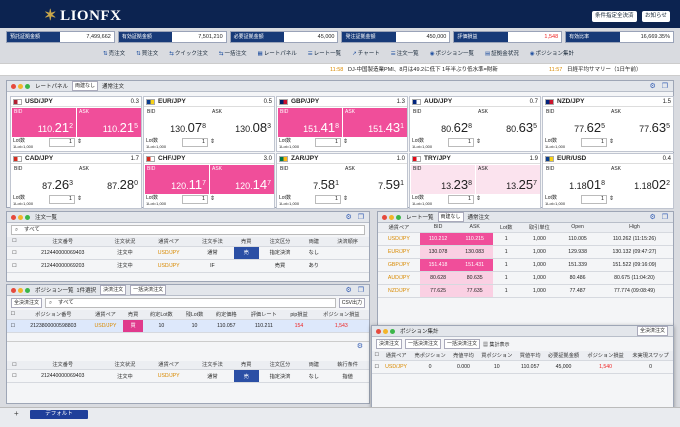 The height and width of the screenshot is (427, 680). Describe the element at coordinates (242, 179) in the screenshot. I see `ask-button: ASK 120.147` at that location.